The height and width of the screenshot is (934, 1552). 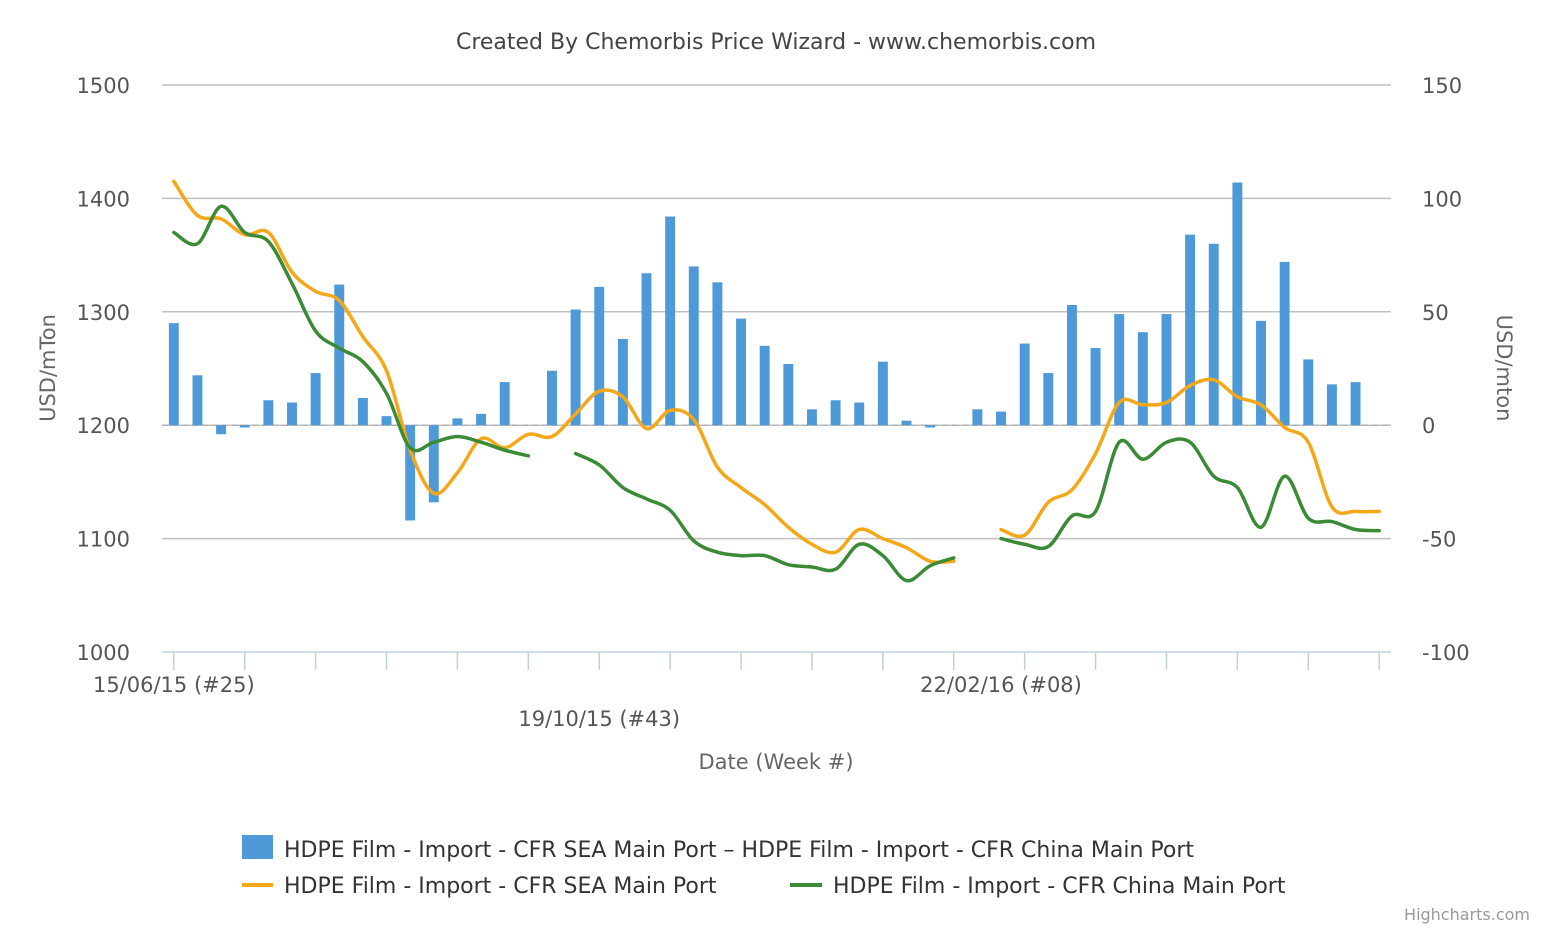 I want to click on y-left-tick-label: 1000, so click(x=103, y=653).